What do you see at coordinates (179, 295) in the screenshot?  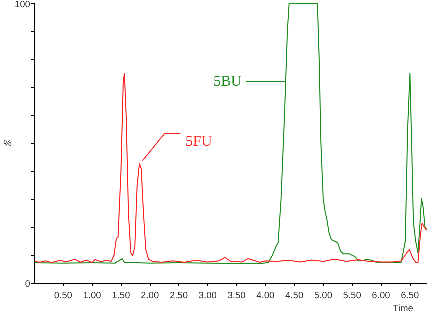 I see `x-tick-label: 2.50` at bounding box center [179, 295].